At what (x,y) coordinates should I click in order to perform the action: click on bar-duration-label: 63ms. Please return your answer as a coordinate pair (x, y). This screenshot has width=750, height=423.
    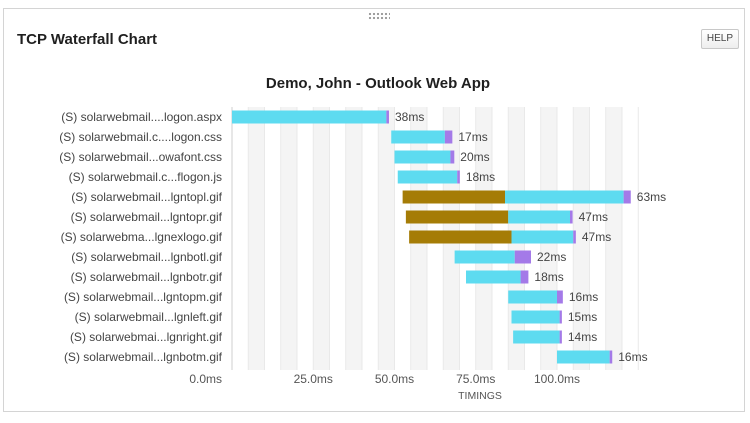
    Looking at the image, I should click on (651, 197).